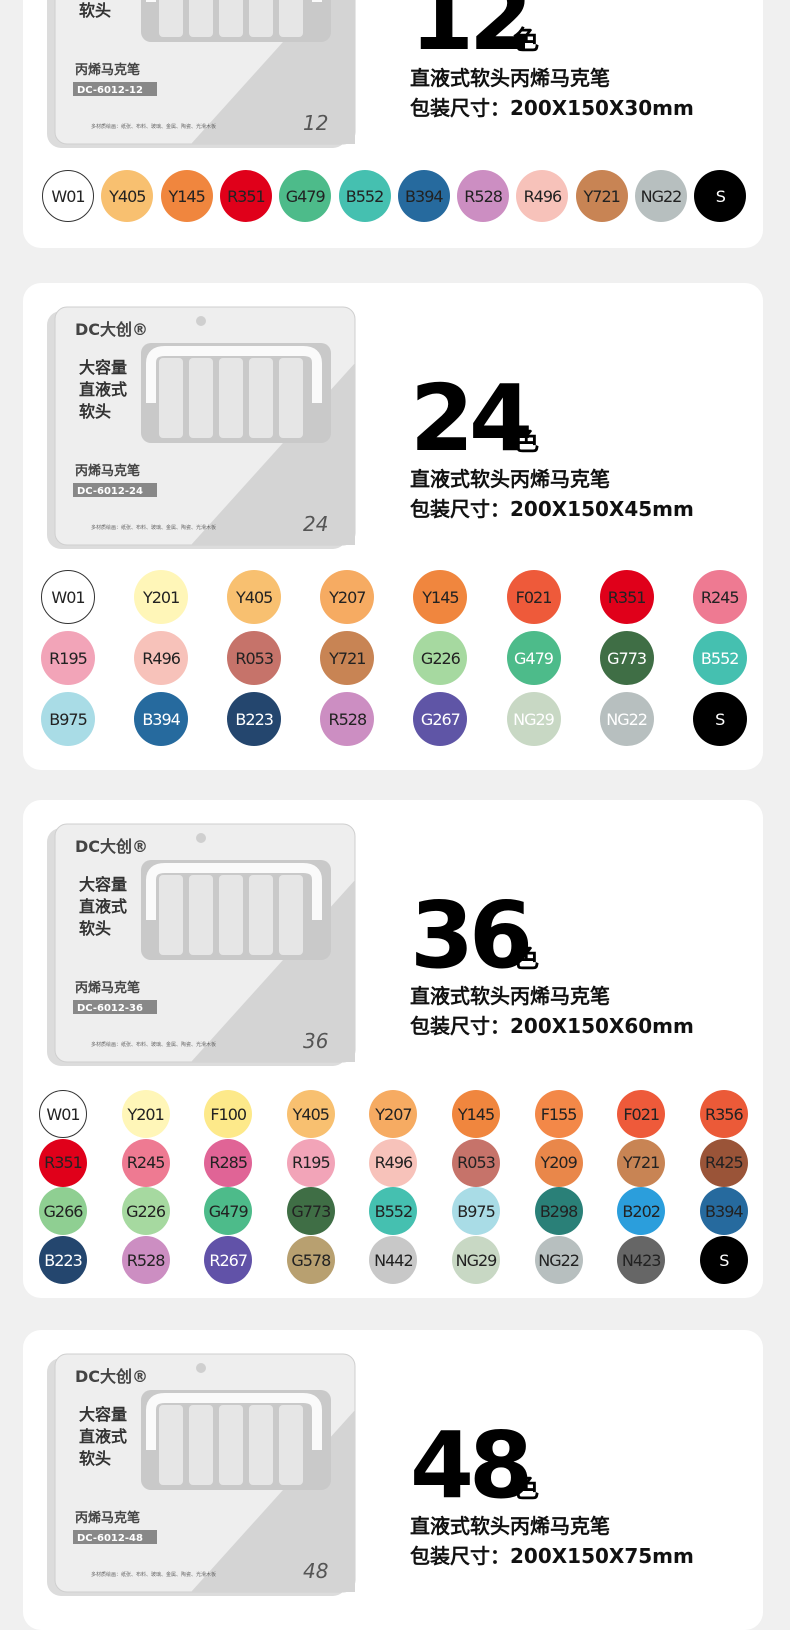 The width and height of the screenshot is (790, 1630). I want to click on color-swatch: G266, so click(63, 1211).